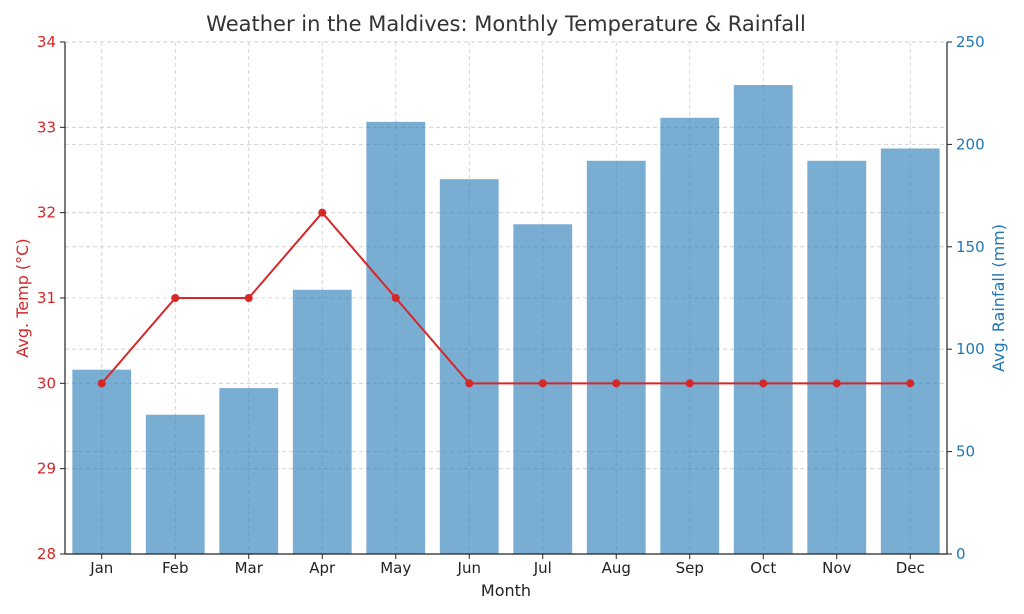 This screenshot has height=614, width=1024. I want to click on y-right-tick-label: 50, so click(965, 452).